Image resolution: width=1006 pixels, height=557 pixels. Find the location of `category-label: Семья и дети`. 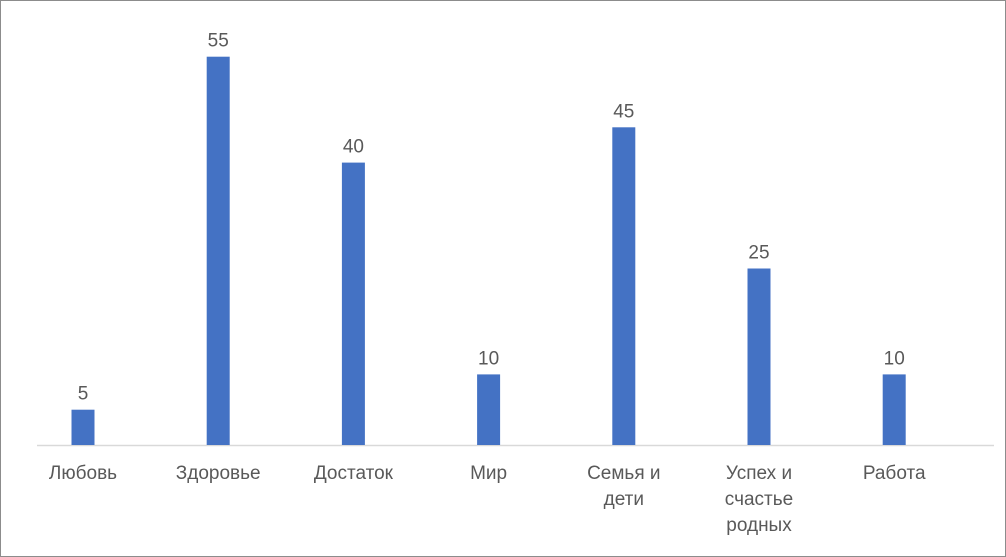

category-label: Семья и дети is located at coordinates (624, 487).